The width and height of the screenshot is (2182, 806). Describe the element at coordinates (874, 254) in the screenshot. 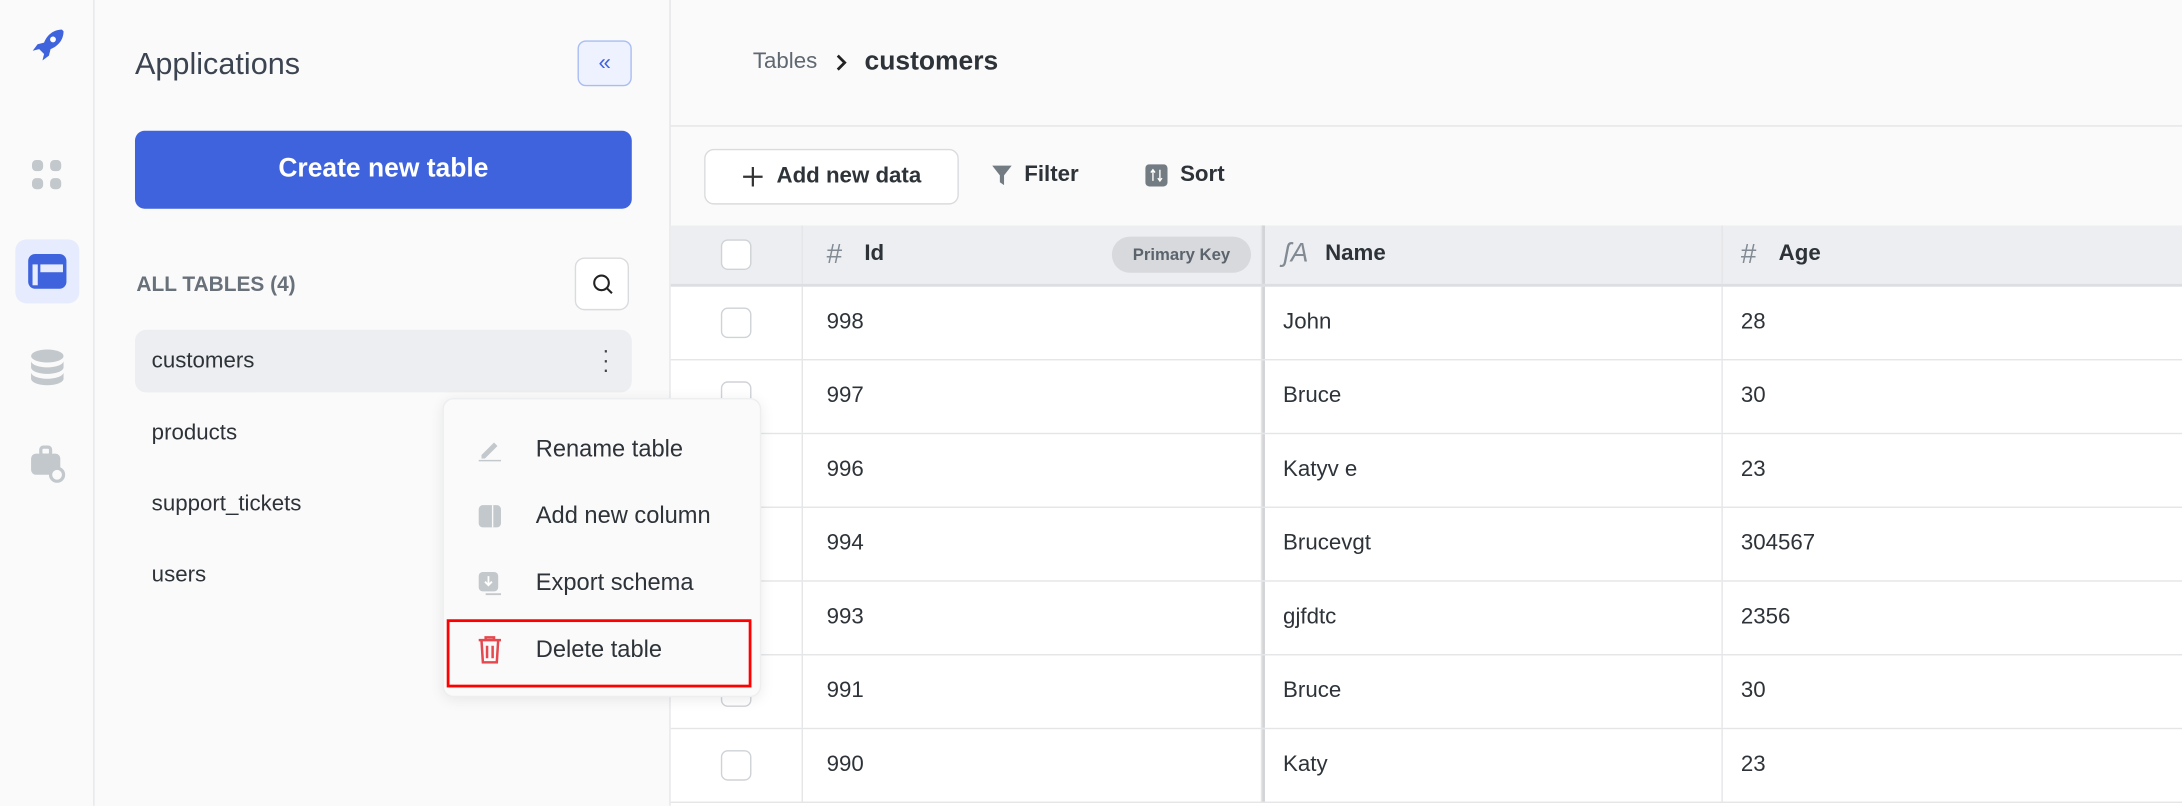

I see `column-name: Id` at that location.